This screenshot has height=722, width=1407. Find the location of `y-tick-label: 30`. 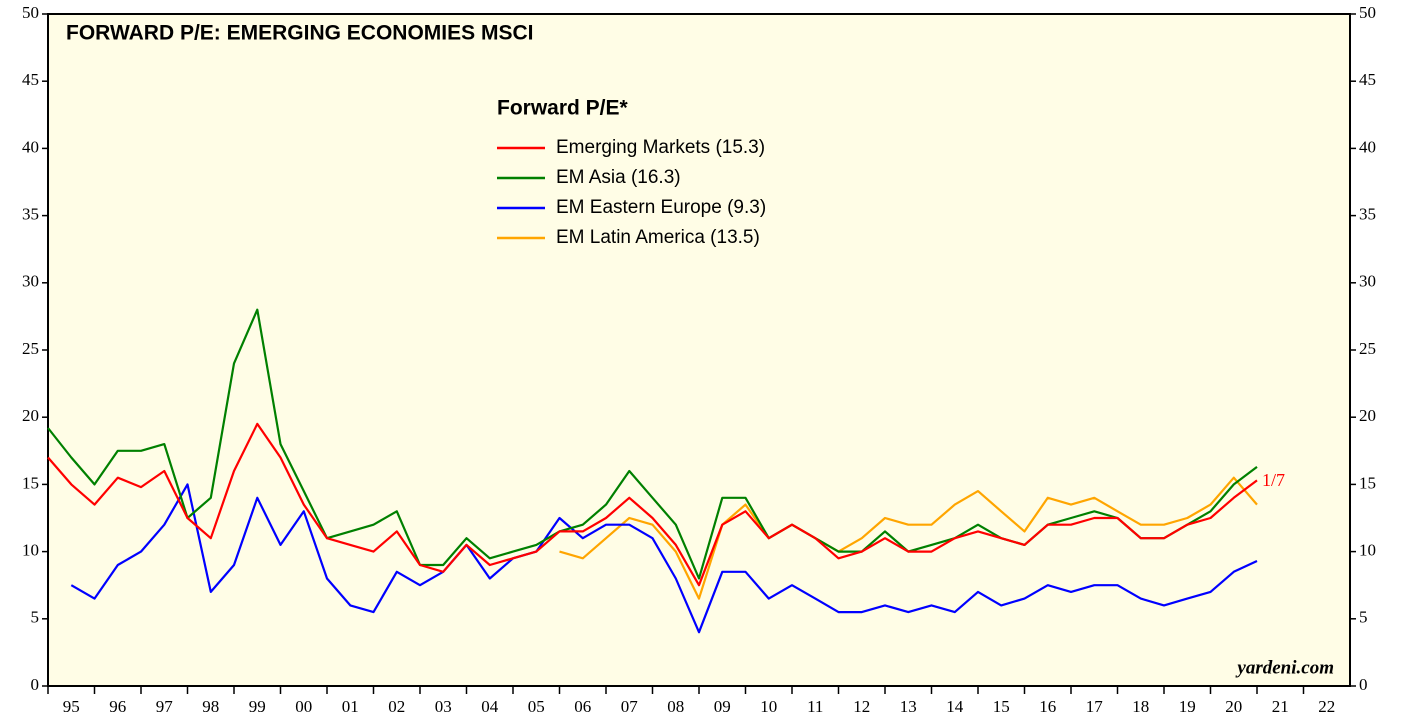

y-tick-label: 30 is located at coordinates (30, 281).